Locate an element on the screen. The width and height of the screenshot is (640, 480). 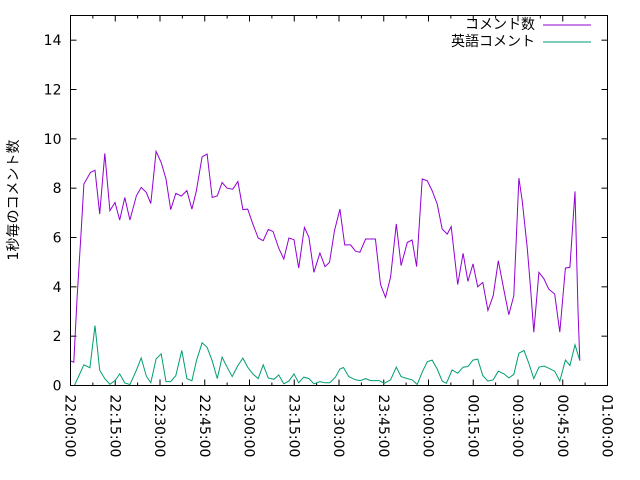
legend-label-0: コメント数 is located at coordinates (500, 25).